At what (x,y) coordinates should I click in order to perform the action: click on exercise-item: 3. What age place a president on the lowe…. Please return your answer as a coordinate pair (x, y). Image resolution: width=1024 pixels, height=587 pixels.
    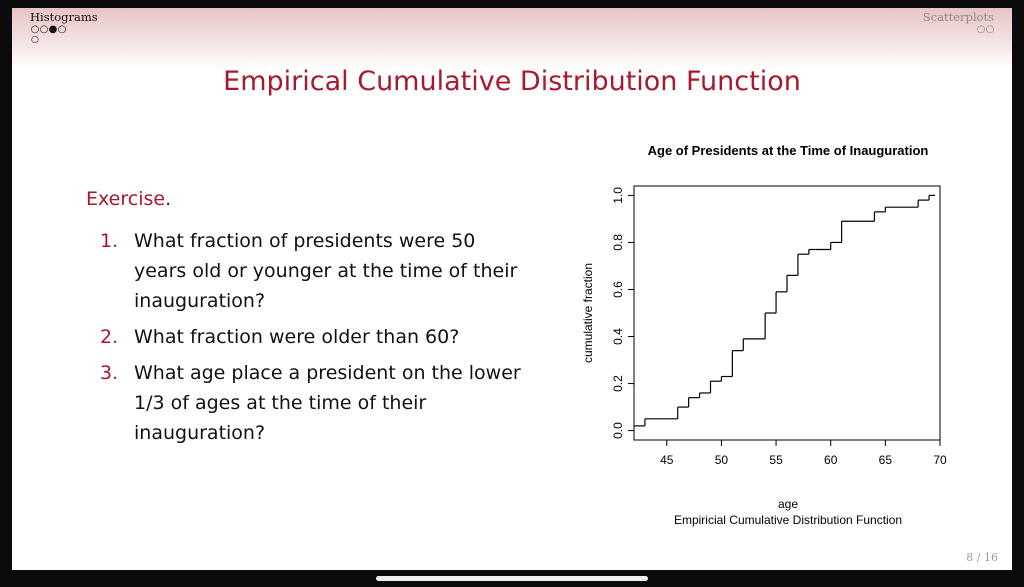
    Looking at the image, I should click on (315, 403).